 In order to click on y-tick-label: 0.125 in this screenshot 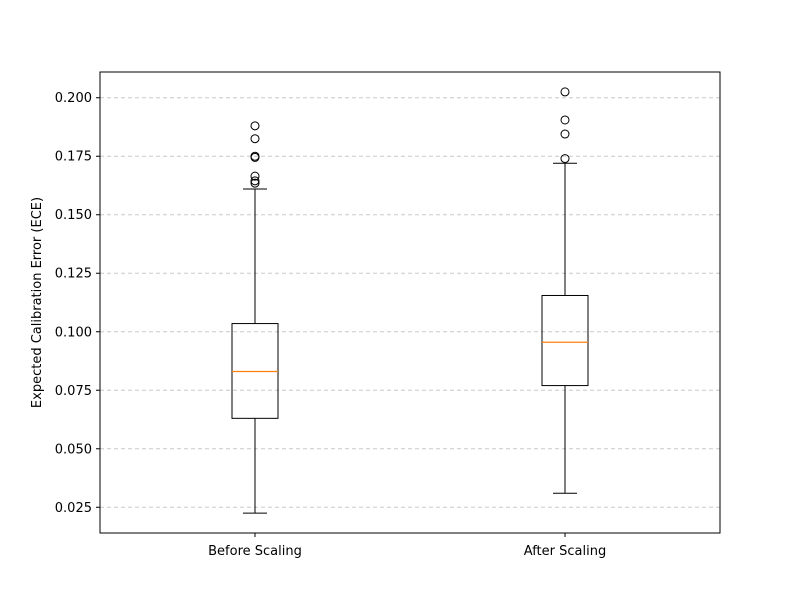, I will do `click(73, 274)`.